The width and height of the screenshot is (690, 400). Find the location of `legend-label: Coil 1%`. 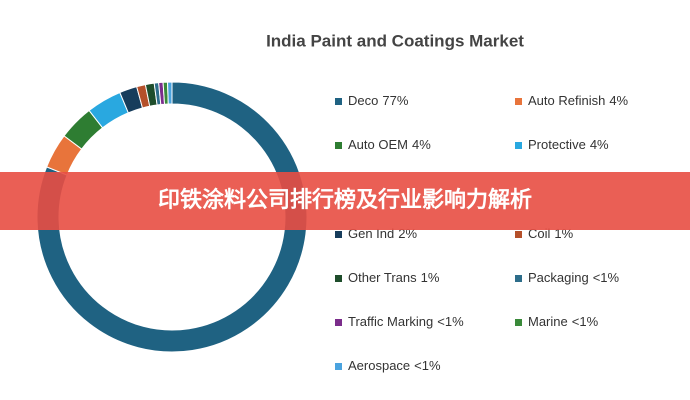

legend-label: Coil 1% is located at coordinates (551, 233).